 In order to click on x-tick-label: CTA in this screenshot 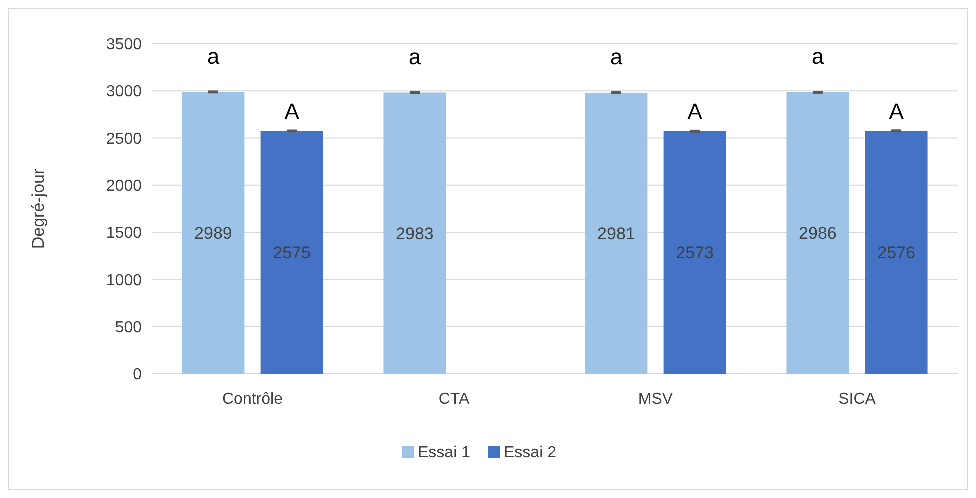, I will do `click(454, 399)`.